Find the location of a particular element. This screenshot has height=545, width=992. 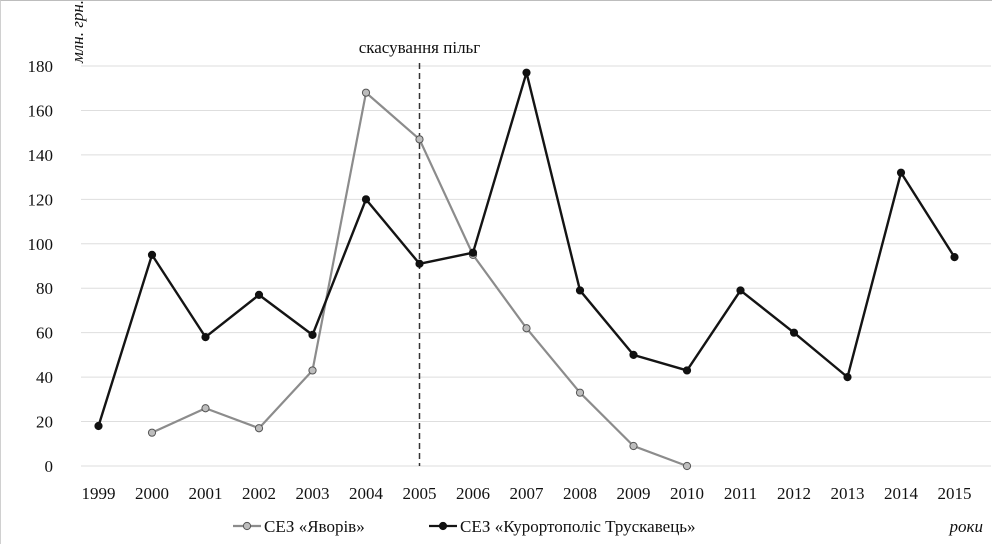

x-tick-label-2011: 2011 is located at coordinates (740, 493).